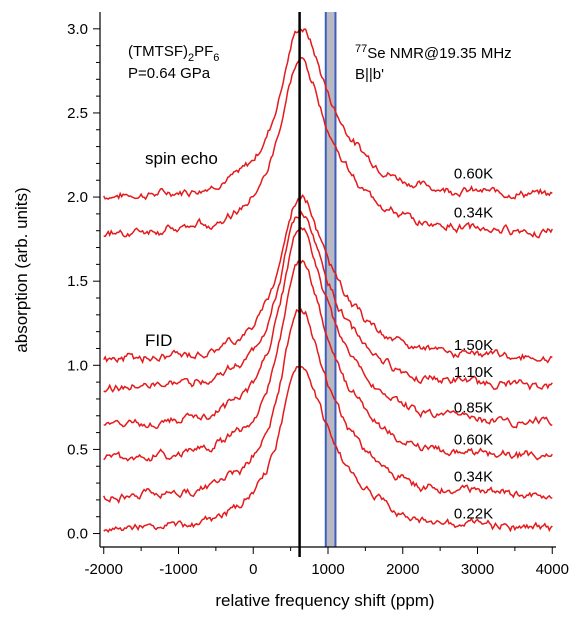 The width and height of the screenshot is (578, 626). Describe the element at coordinates (361, 49) in the screenshot. I see `nmr-isotope-superscript: 77` at that location.